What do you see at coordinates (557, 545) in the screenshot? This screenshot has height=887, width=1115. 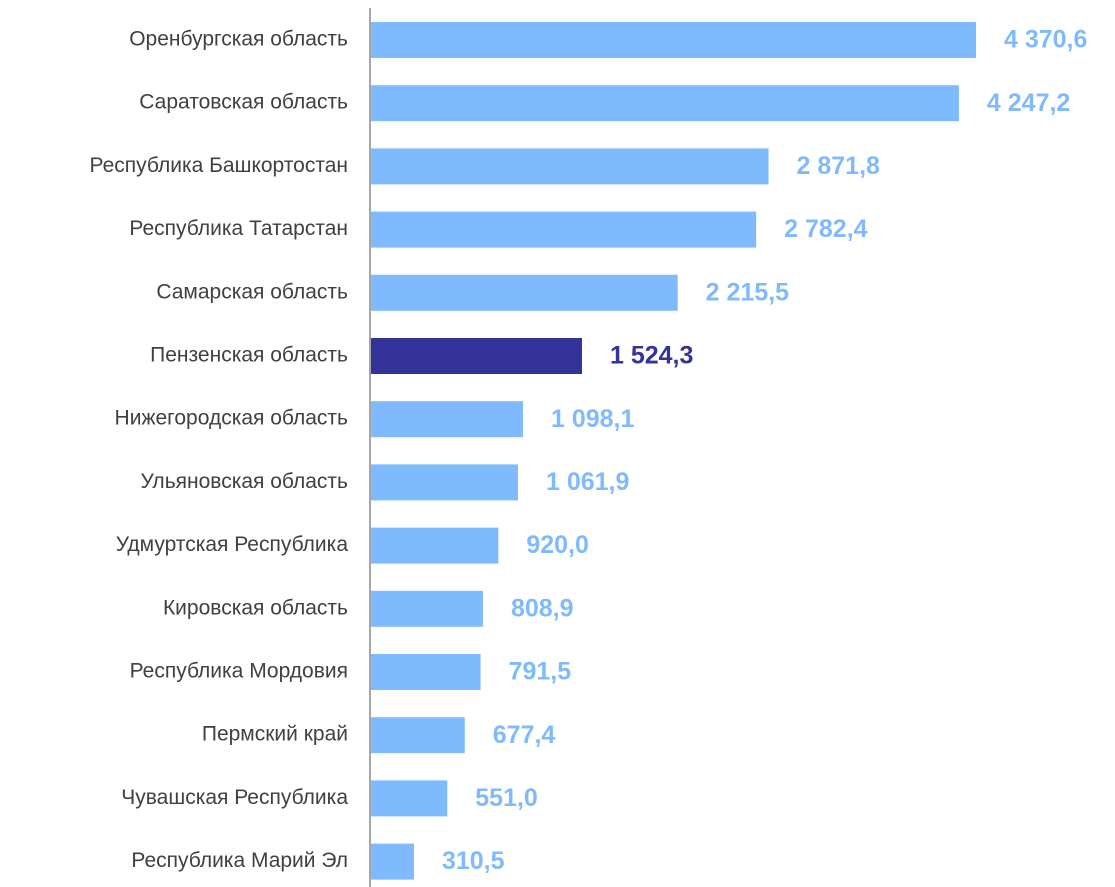 I see `value-label: 920,0` at bounding box center [557, 545].